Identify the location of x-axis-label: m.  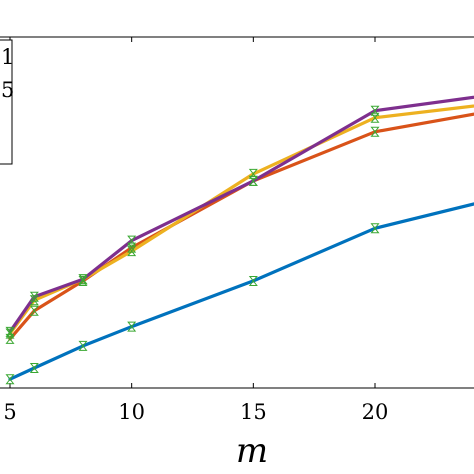
(252, 451).